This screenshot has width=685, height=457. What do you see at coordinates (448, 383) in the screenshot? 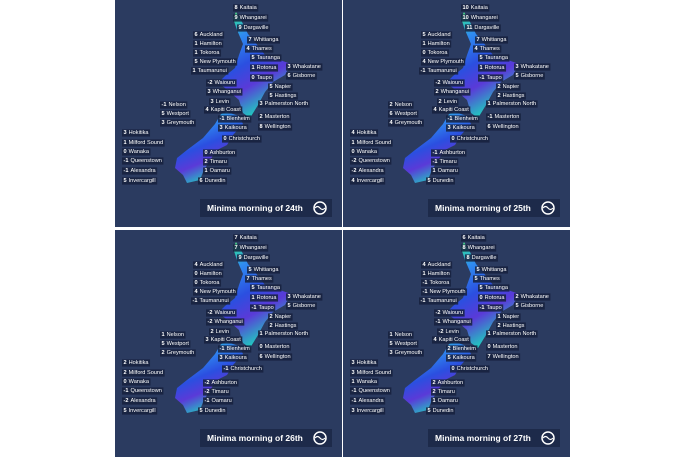
I see `town-text: 2 Ashburton` at bounding box center [448, 383].